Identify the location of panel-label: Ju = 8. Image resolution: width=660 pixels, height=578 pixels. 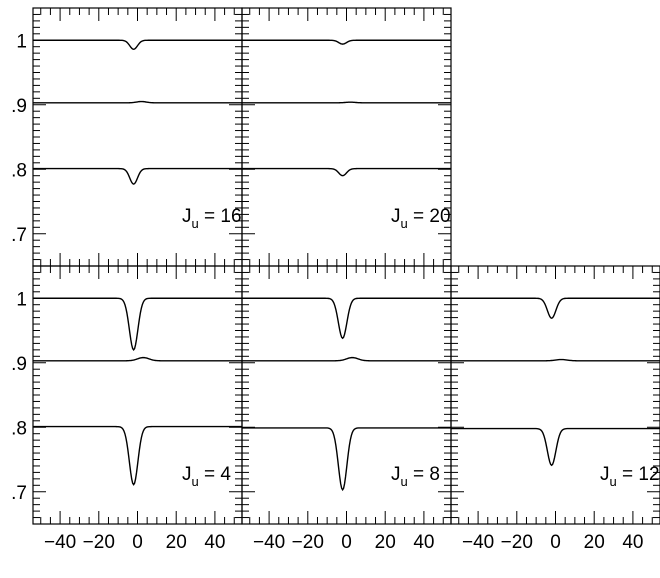
(415, 476).